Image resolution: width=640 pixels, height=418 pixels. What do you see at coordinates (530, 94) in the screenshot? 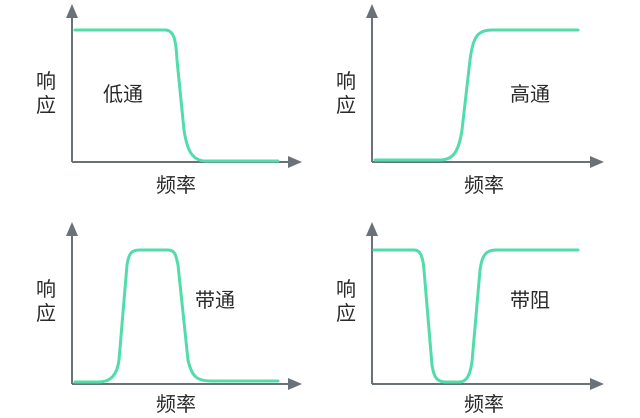
I see `filter-label: 高通` at bounding box center [530, 94].